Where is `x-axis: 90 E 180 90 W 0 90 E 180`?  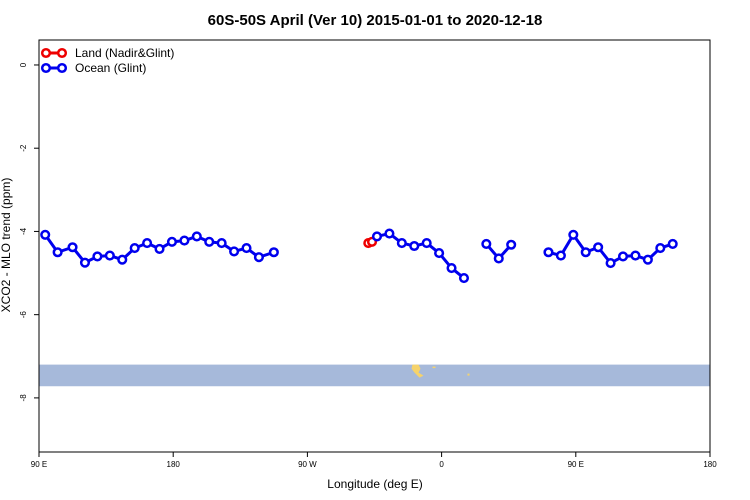
x-axis: 90 E 180 90 W 0 90 E 180 is located at coordinates (374, 460).